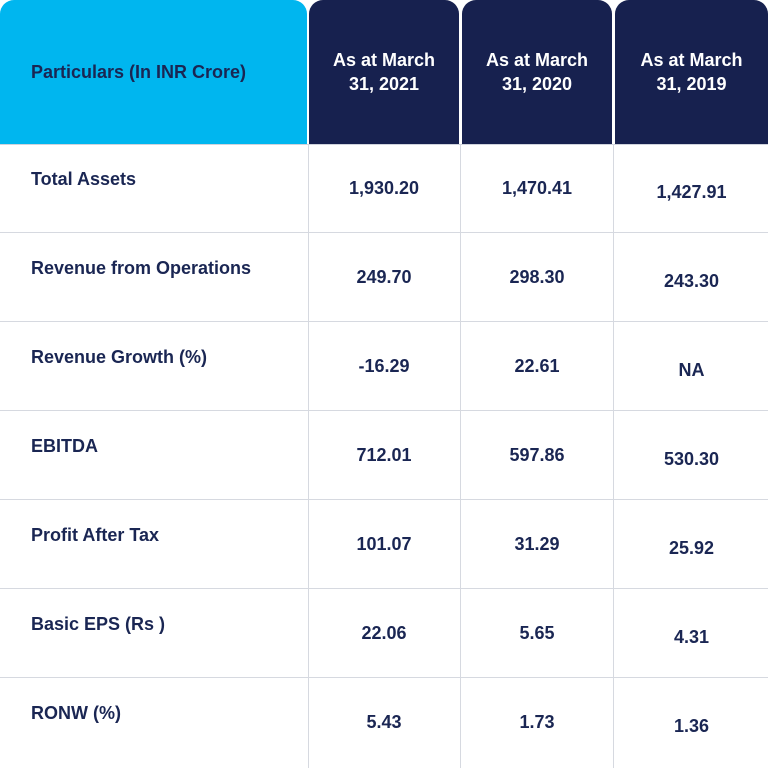 The width and height of the screenshot is (768, 768). What do you see at coordinates (119, 357) in the screenshot?
I see `row-label: Revenue Growth (%)` at bounding box center [119, 357].